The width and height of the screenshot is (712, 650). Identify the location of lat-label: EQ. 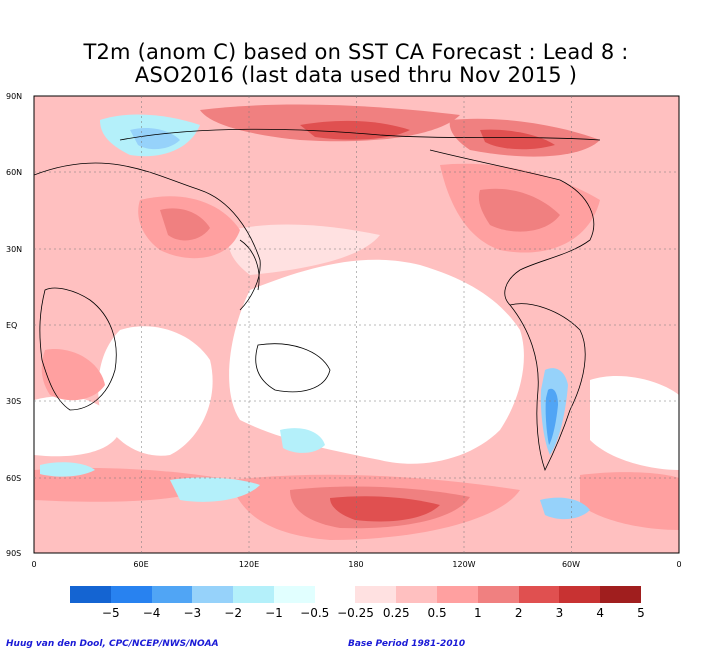
(12, 325).